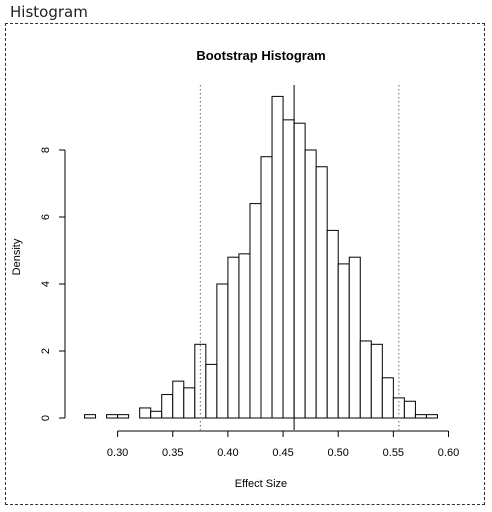 The height and width of the screenshot is (512, 492). Describe the element at coordinates (282, 453) in the screenshot. I see `x-tick-label: 0.45` at that location.